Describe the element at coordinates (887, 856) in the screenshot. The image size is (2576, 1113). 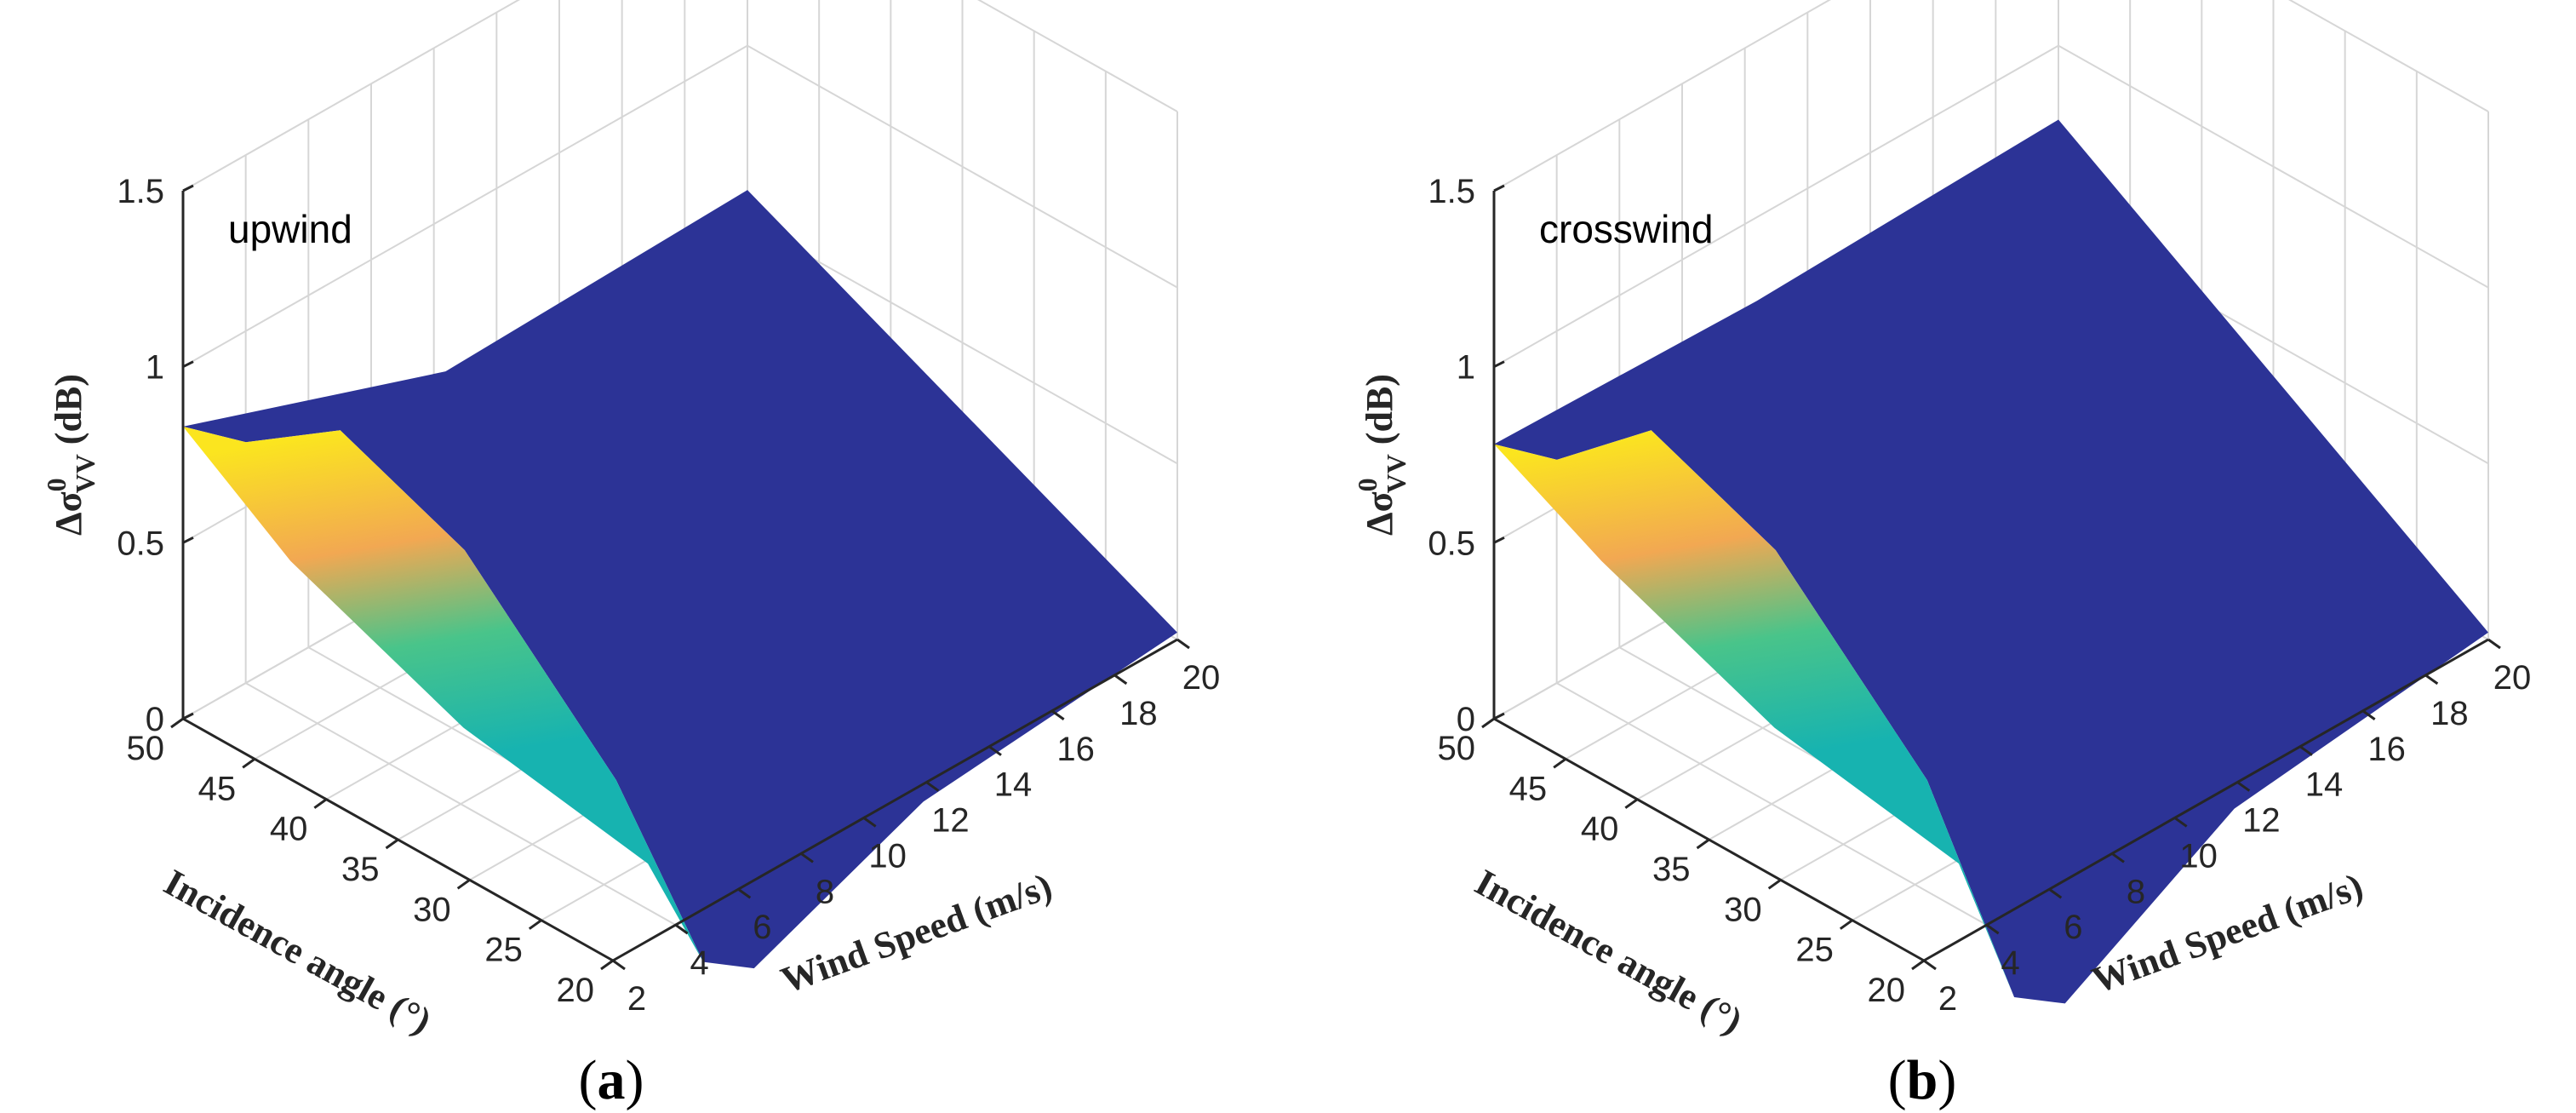
I see `wind-tick-label: 10` at that location.